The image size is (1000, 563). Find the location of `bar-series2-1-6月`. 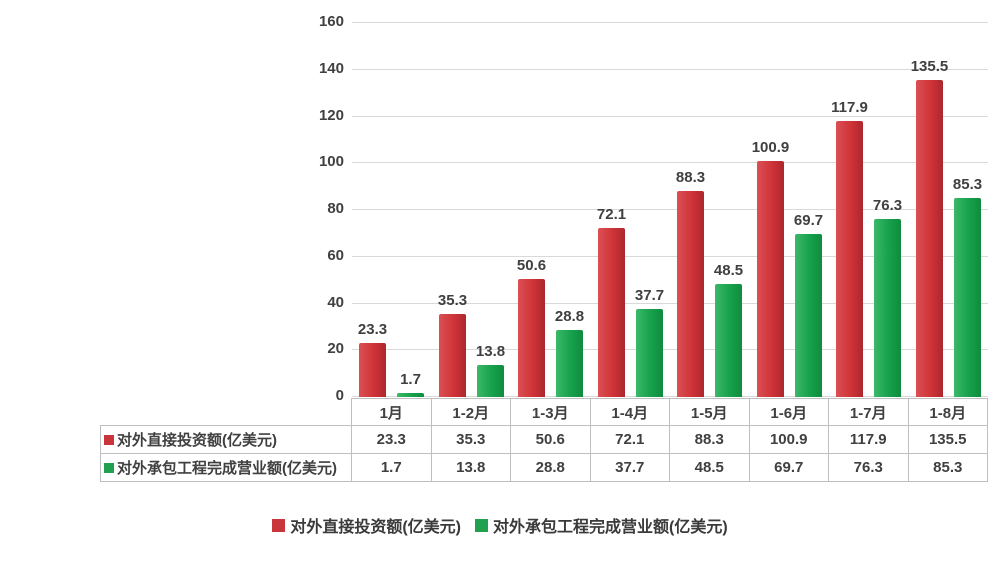

bar-series2-1-6月 is located at coordinates (808, 315).